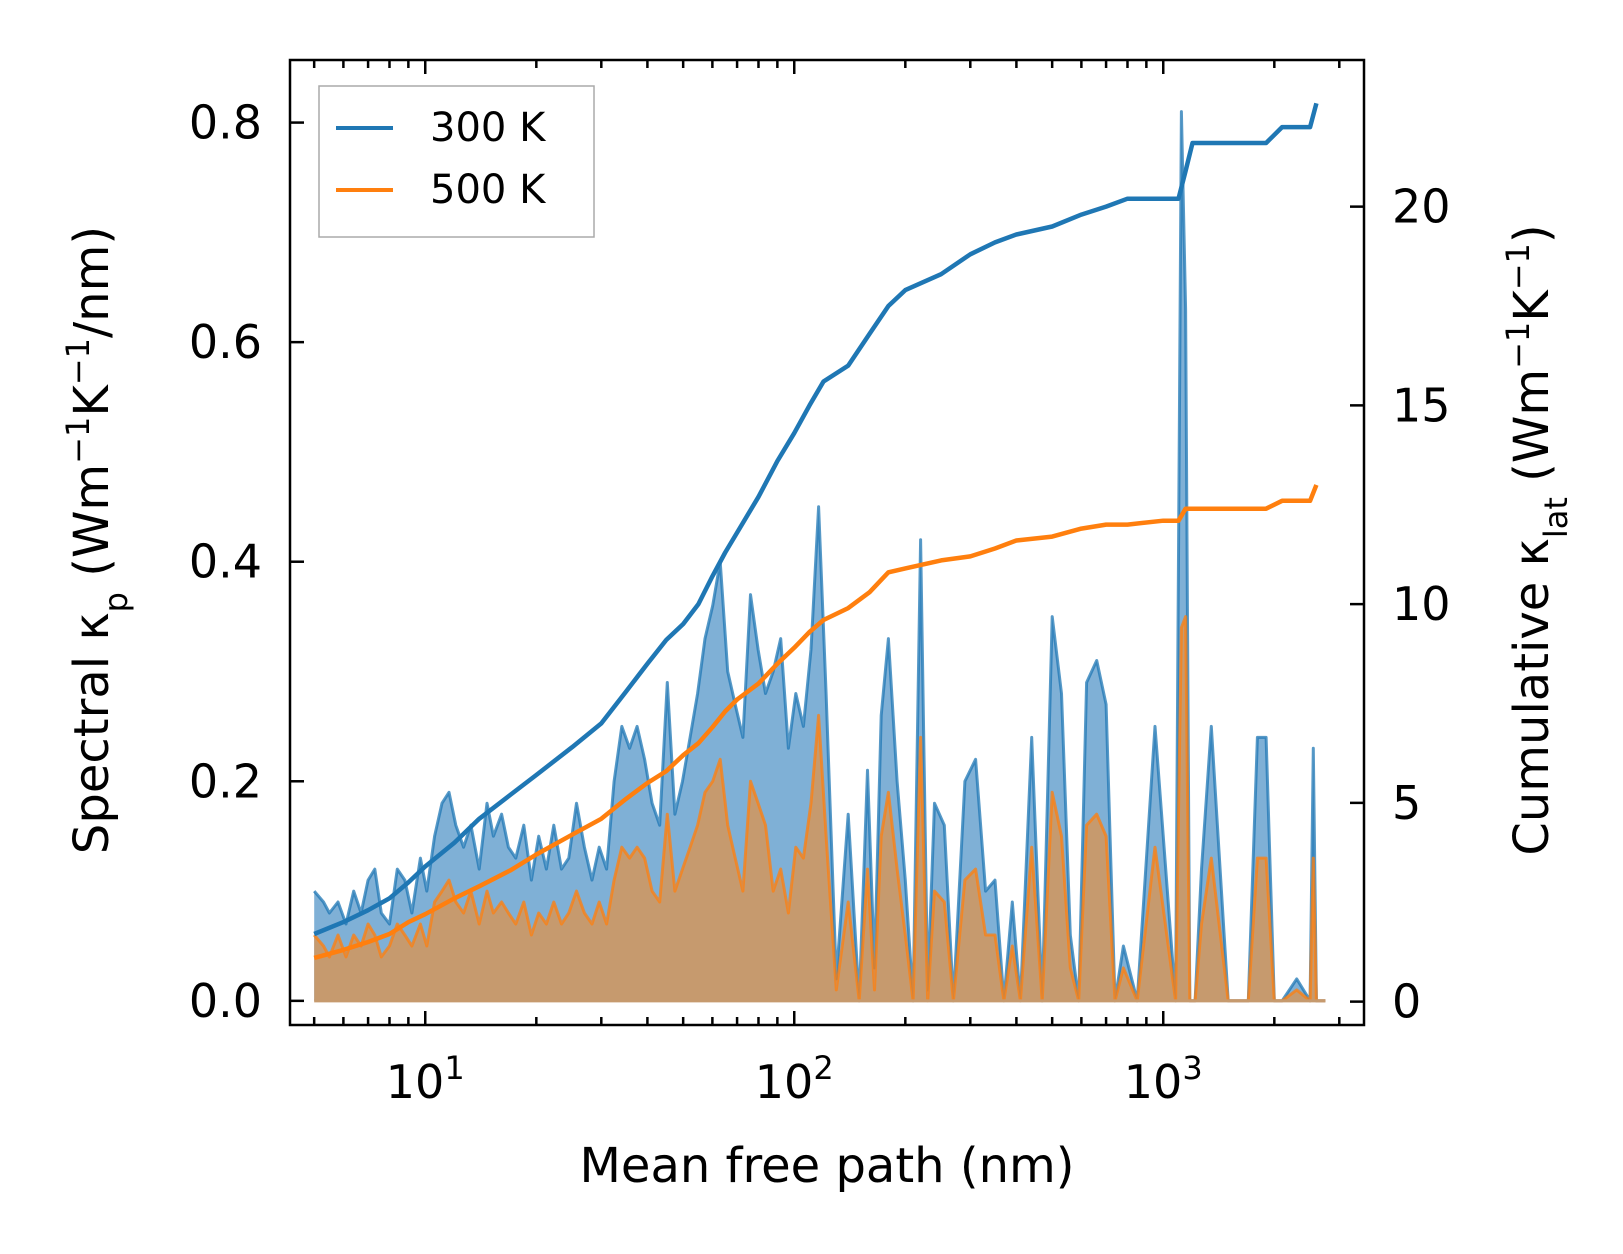 The height and width of the screenshot is (1254, 1623). I want to click on right-y-tick-label: 10, so click(1421, 604).